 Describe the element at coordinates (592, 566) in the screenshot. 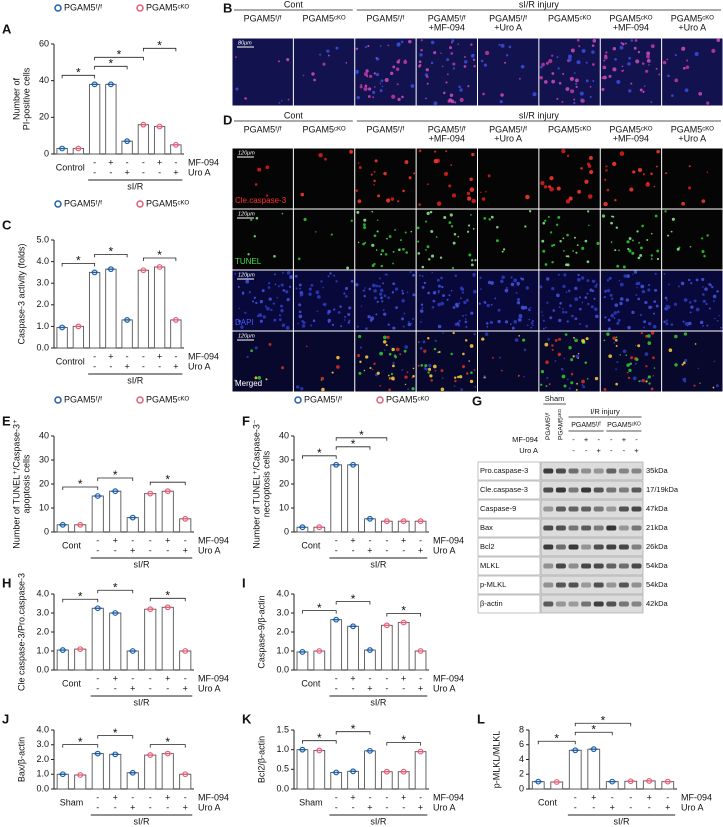

I see `blot` at that location.